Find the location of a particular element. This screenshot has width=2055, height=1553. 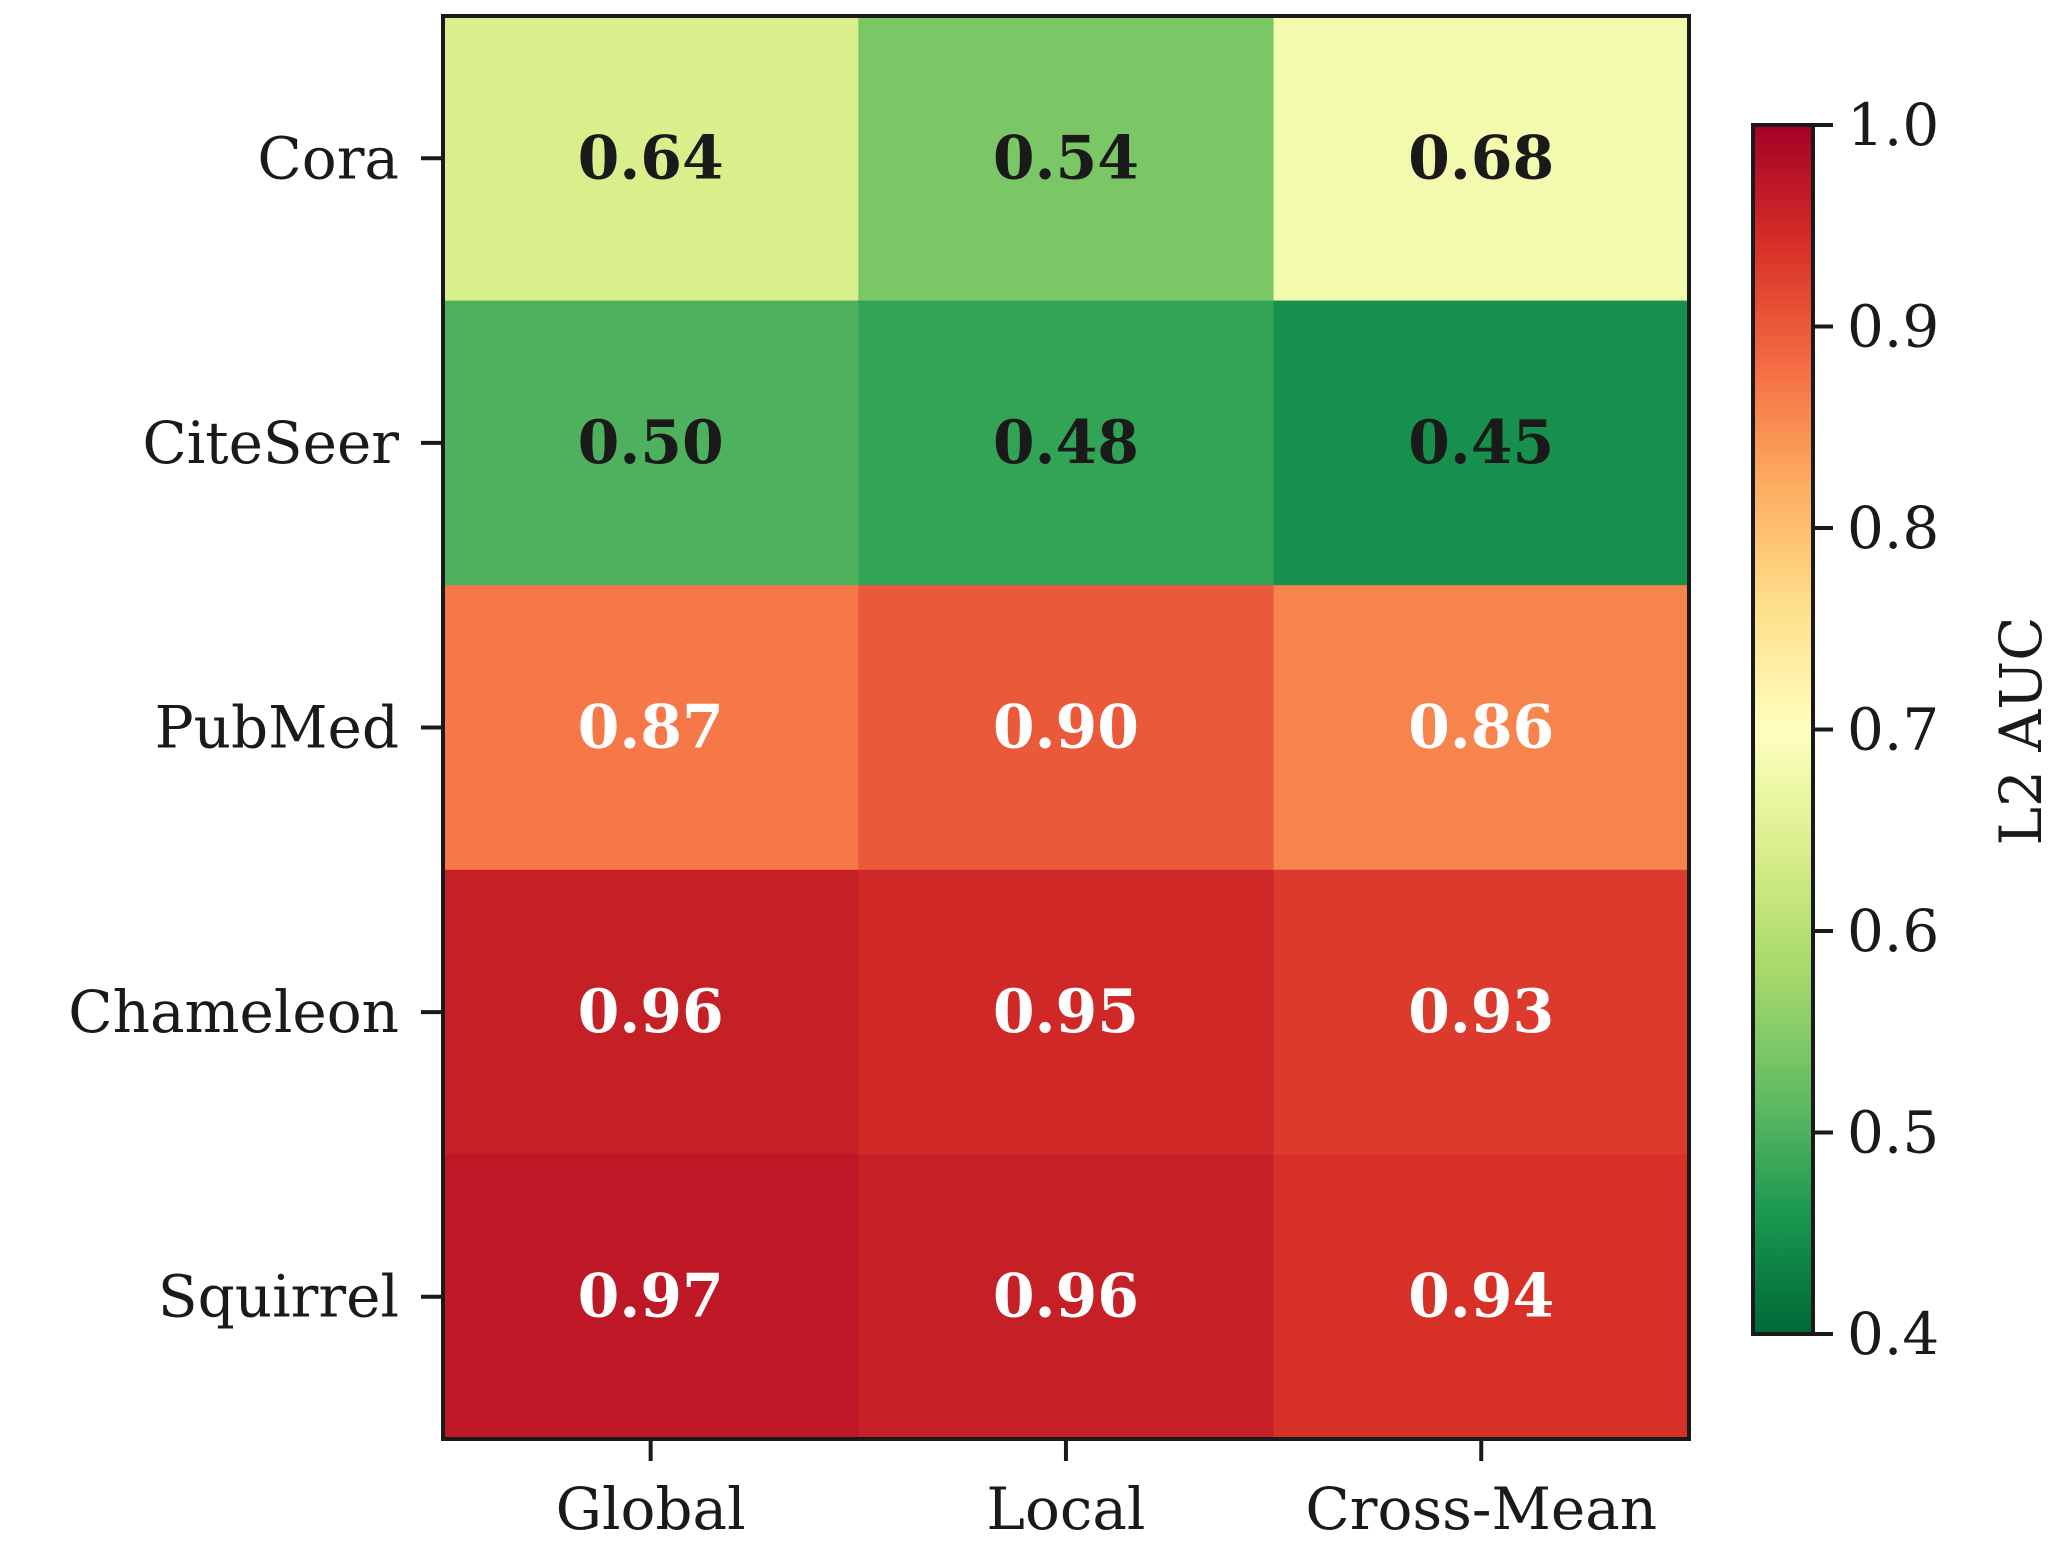

cell-value-label: 0.50 is located at coordinates (651, 443).